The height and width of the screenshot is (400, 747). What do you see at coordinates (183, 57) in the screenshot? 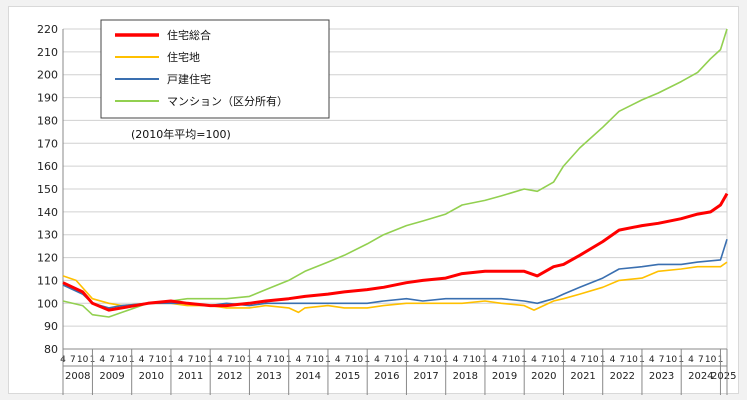
I see `legend-label-1: 住宅地` at bounding box center [183, 57].